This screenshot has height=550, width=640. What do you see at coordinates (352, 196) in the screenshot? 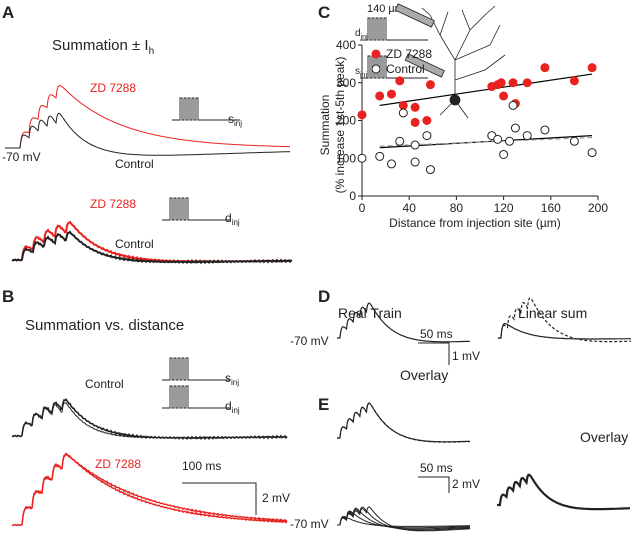
I see `y-tick-label: 0` at bounding box center [352, 196].